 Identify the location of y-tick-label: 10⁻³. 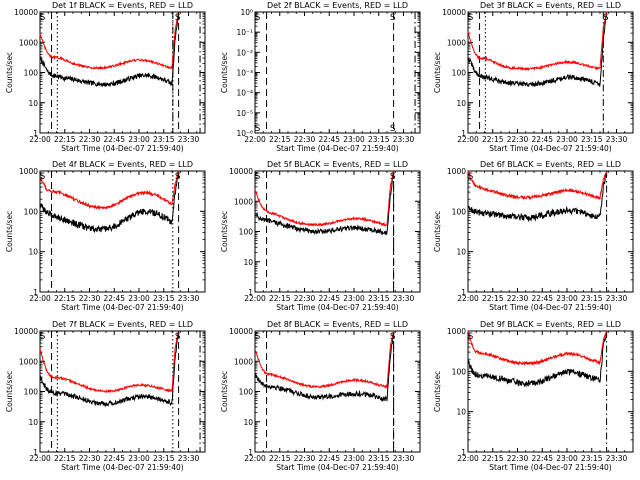
(244, 73).